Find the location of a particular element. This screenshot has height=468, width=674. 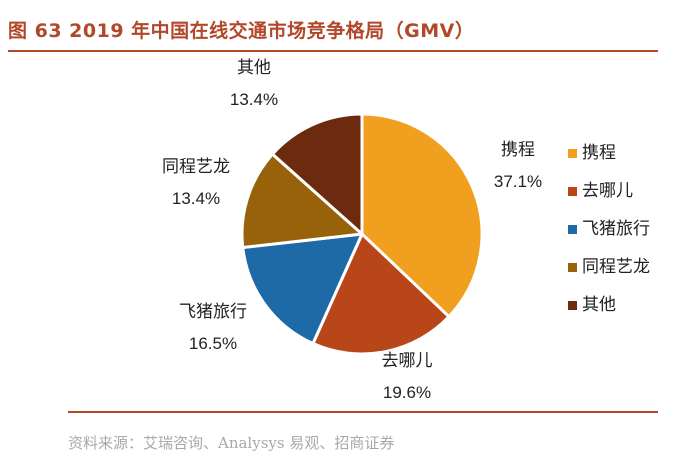

slice-value-label: 19.6% is located at coordinates (407, 392).